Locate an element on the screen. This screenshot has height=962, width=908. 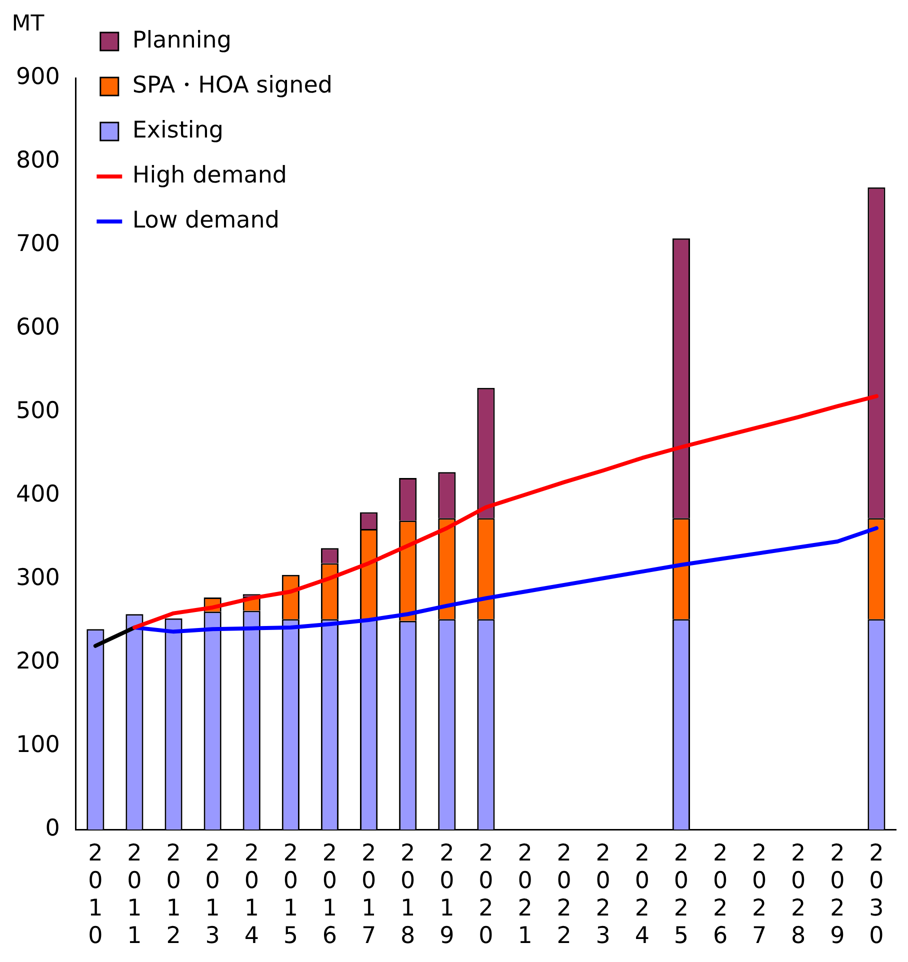
x-tick-label: 2028 is located at coordinates (798, 895).